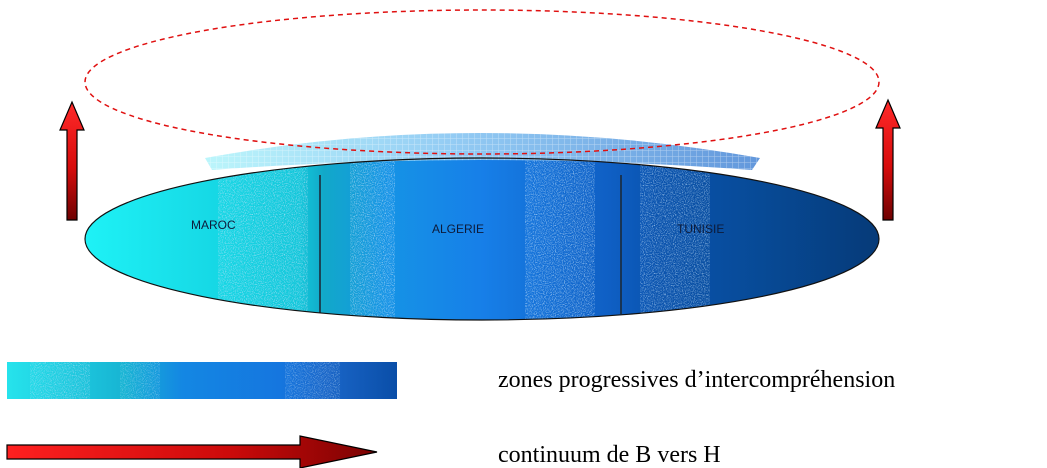 This screenshot has width=1047, height=468. I want to click on right-up-arrow, so click(888, 159).